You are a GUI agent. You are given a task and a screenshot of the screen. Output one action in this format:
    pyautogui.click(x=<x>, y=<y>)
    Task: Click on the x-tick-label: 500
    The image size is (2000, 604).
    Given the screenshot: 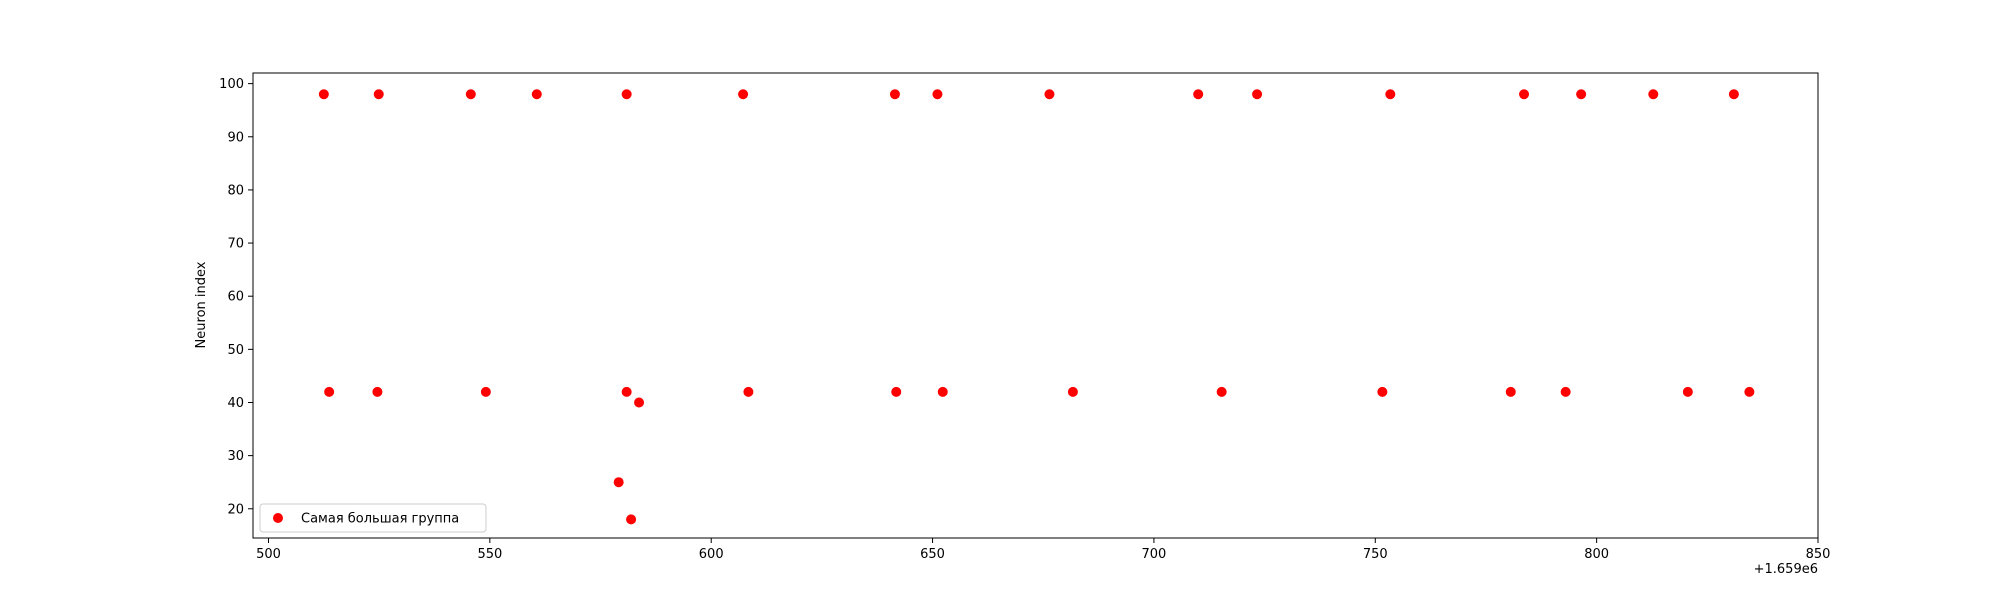 What is the action you would take?
    pyautogui.click(x=268, y=554)
    